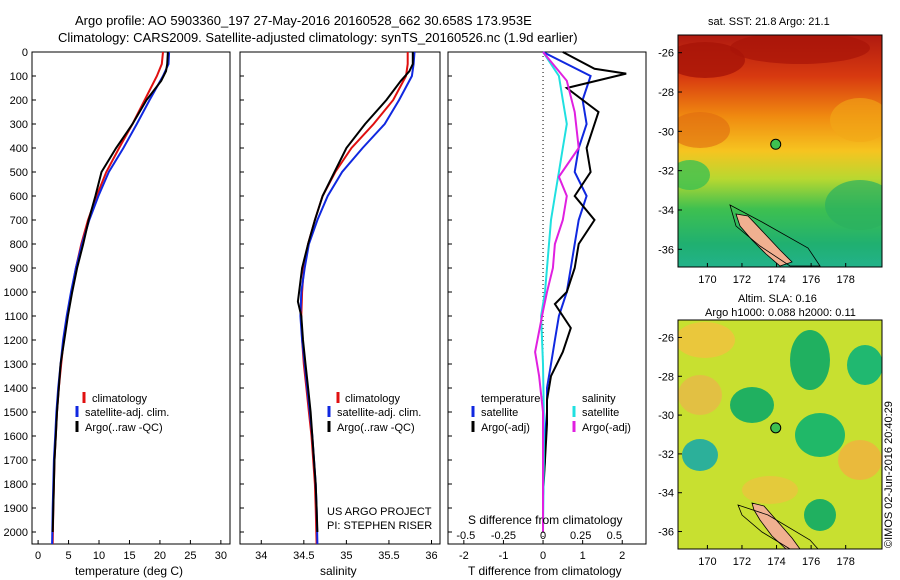 The image size is (900, 580). Describe the element at coordinates (379, 512) in the screenshot. I see `project-annotation: US ARGO PROJECT` at that location.